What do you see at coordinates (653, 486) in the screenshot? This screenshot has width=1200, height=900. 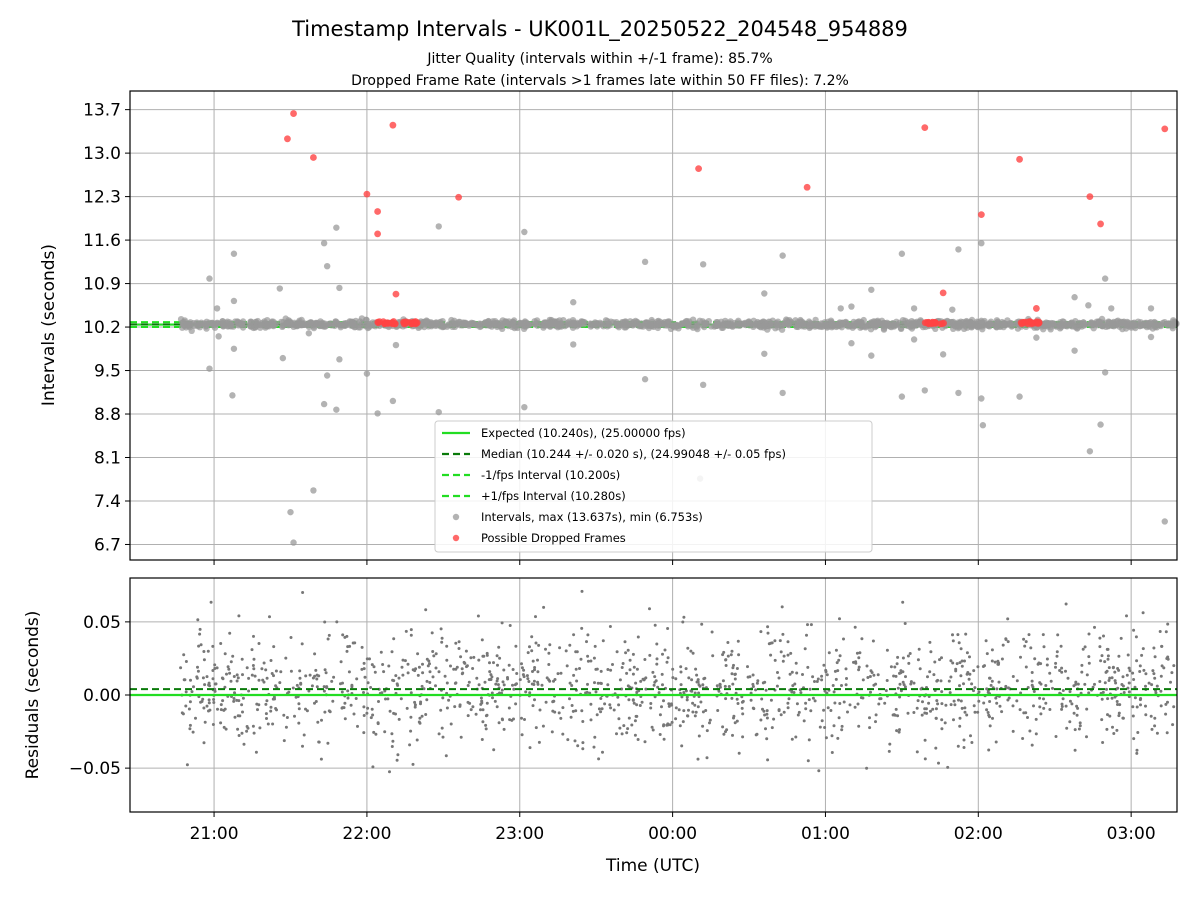 I see `legend-box` at bounding box center [653, 486].